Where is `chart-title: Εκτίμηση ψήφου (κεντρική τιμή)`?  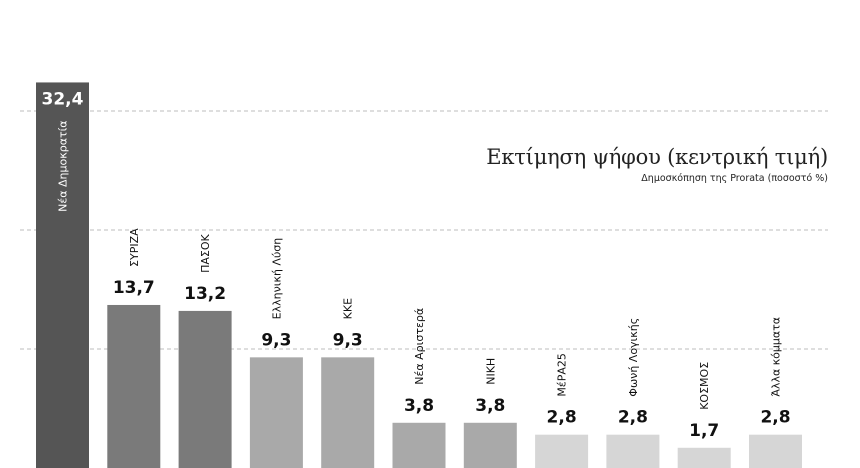
chart-title: Εκτίμηση ψήφου (κεντρική τιμή) is located at coordinates (657, 157).